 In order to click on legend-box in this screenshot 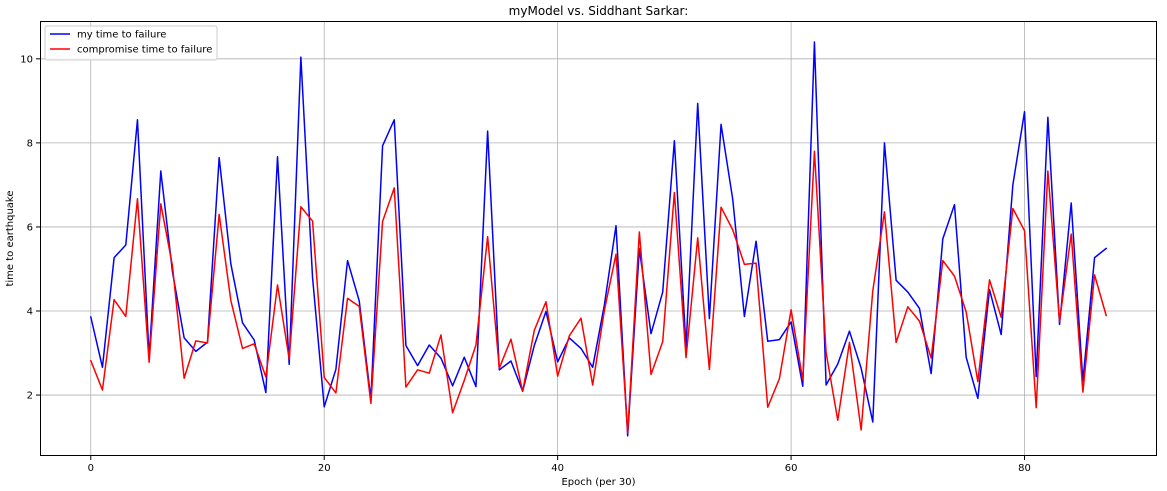, I will do `click(131, 43)`.